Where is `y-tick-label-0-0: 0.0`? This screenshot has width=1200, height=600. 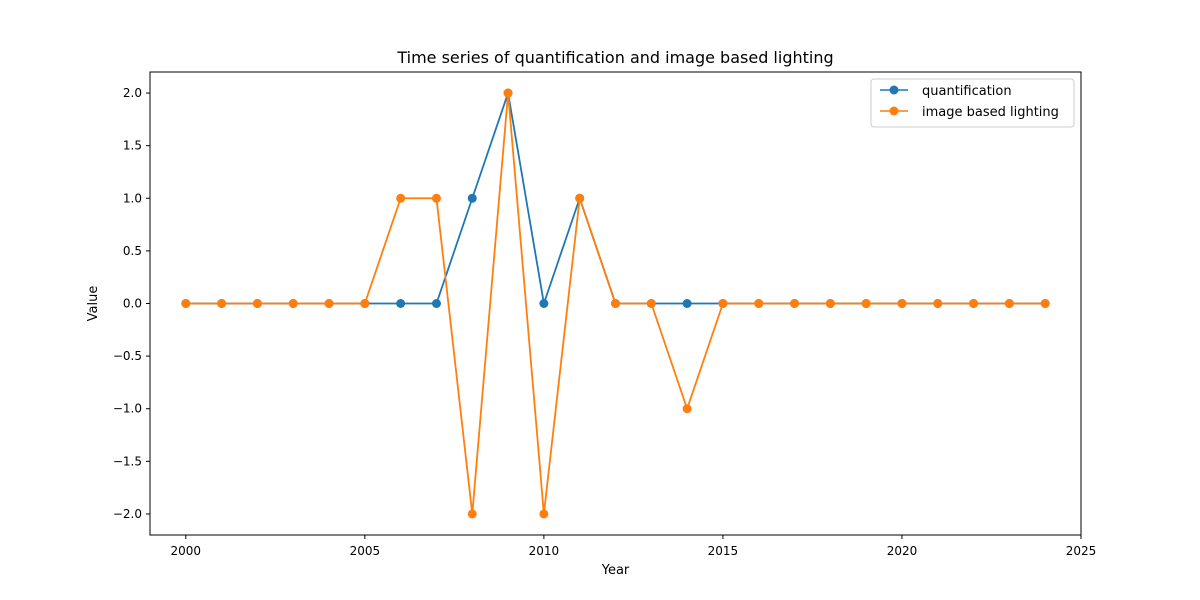
y-tick-label-0-0: 0.0 is located at coordinates (132, 304).